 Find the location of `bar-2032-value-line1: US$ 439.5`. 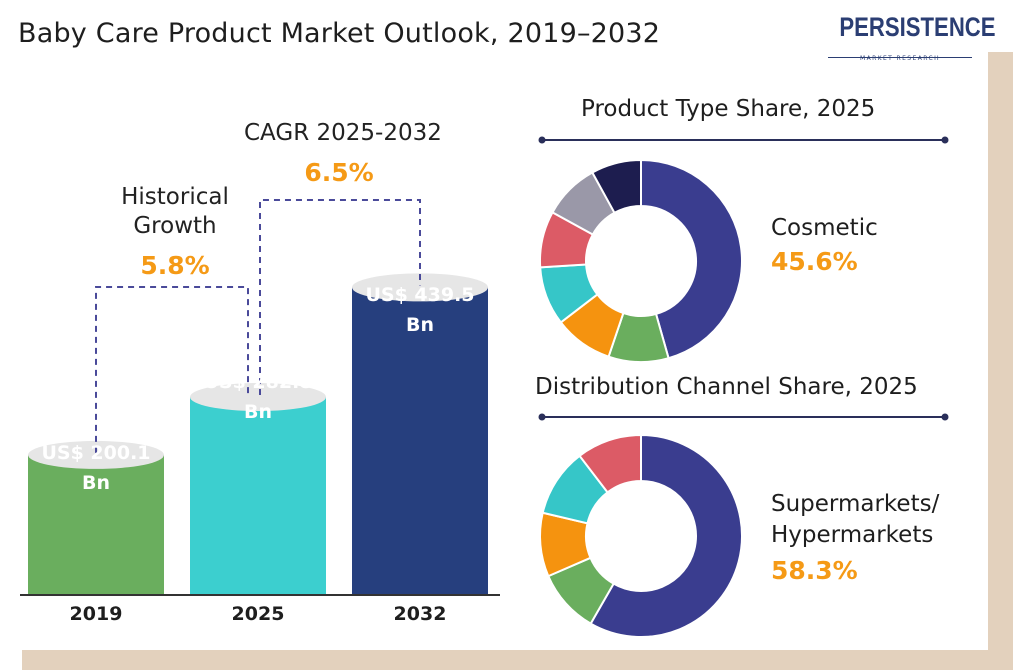

bar-2032-value-line1: US$ 439.5 is located at coordinates (420, 295).